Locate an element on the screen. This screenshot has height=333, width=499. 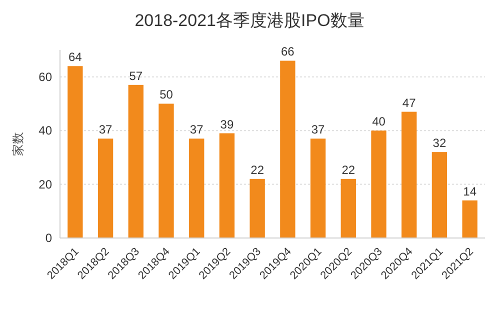
data-label: 50 is located at coordinates (167, 95).